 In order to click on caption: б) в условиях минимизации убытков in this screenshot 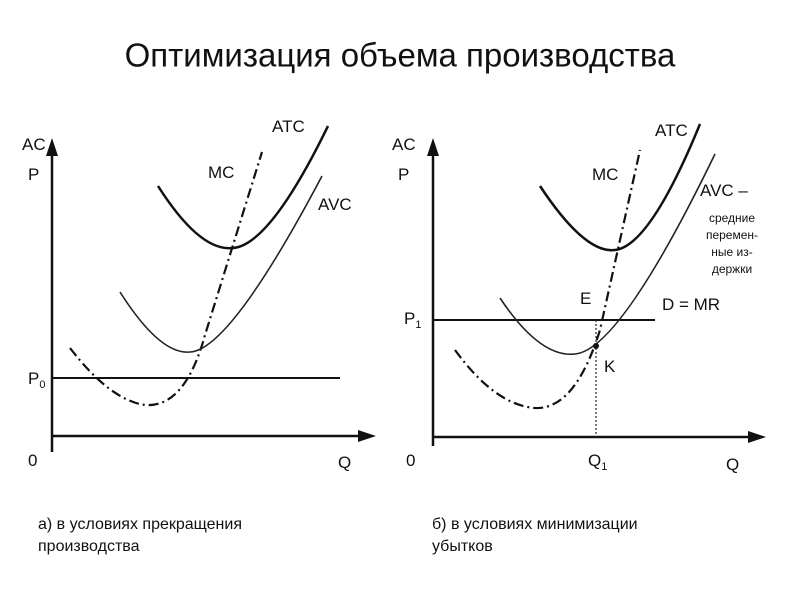, I will do `click(535, 535)`.